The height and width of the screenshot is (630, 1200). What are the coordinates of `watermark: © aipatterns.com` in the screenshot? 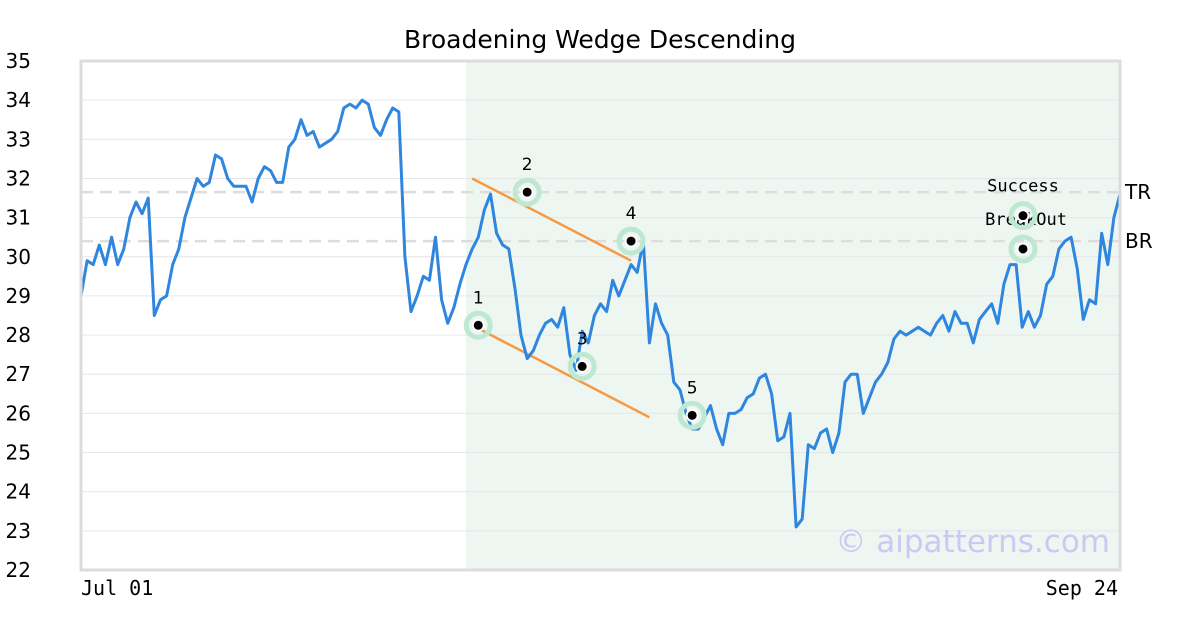 It's located at (972, 542).